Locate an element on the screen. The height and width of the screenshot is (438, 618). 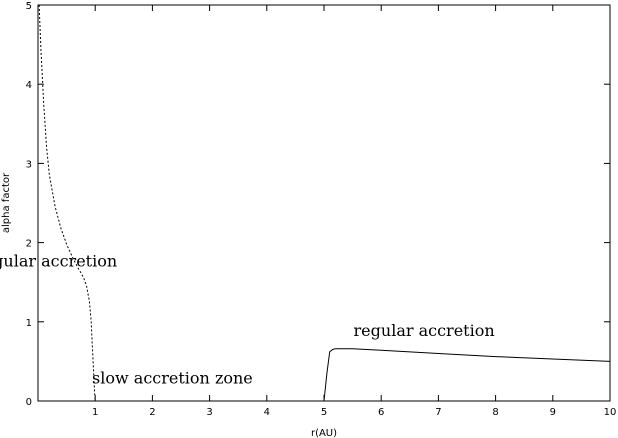
y-tick-label: 0 is located at coordinates (29, 402).